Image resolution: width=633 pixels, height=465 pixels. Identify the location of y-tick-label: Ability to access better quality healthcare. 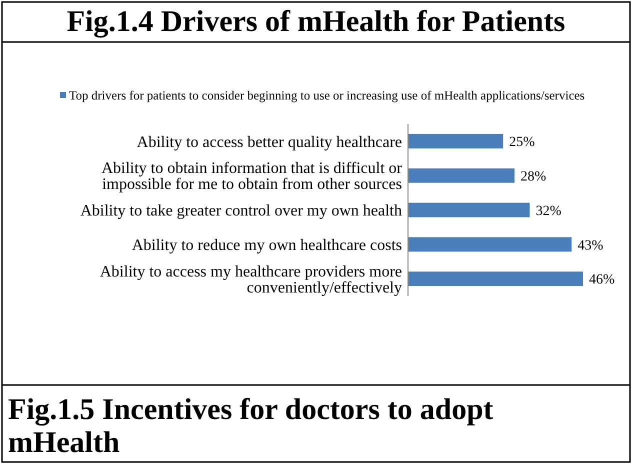
(269, 142).